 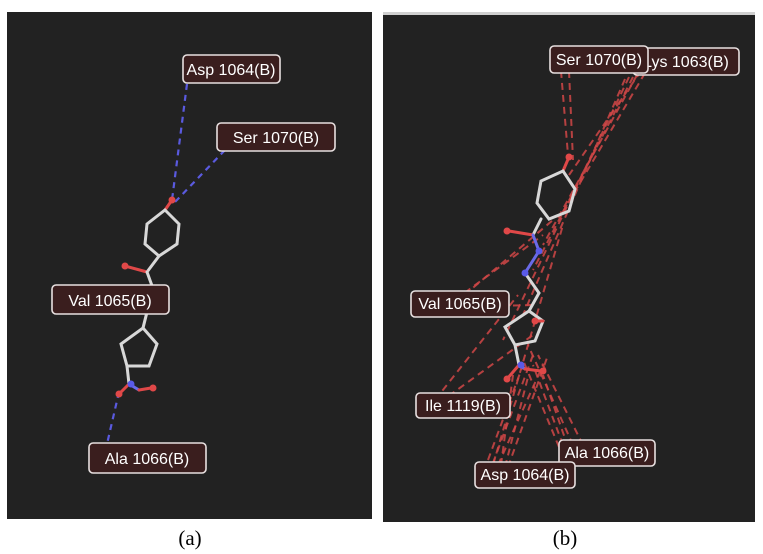 What do you see at coordinates (113, 418) in the screenshot?
I see `hbond-ala1066` at bounding box center [113, 418].